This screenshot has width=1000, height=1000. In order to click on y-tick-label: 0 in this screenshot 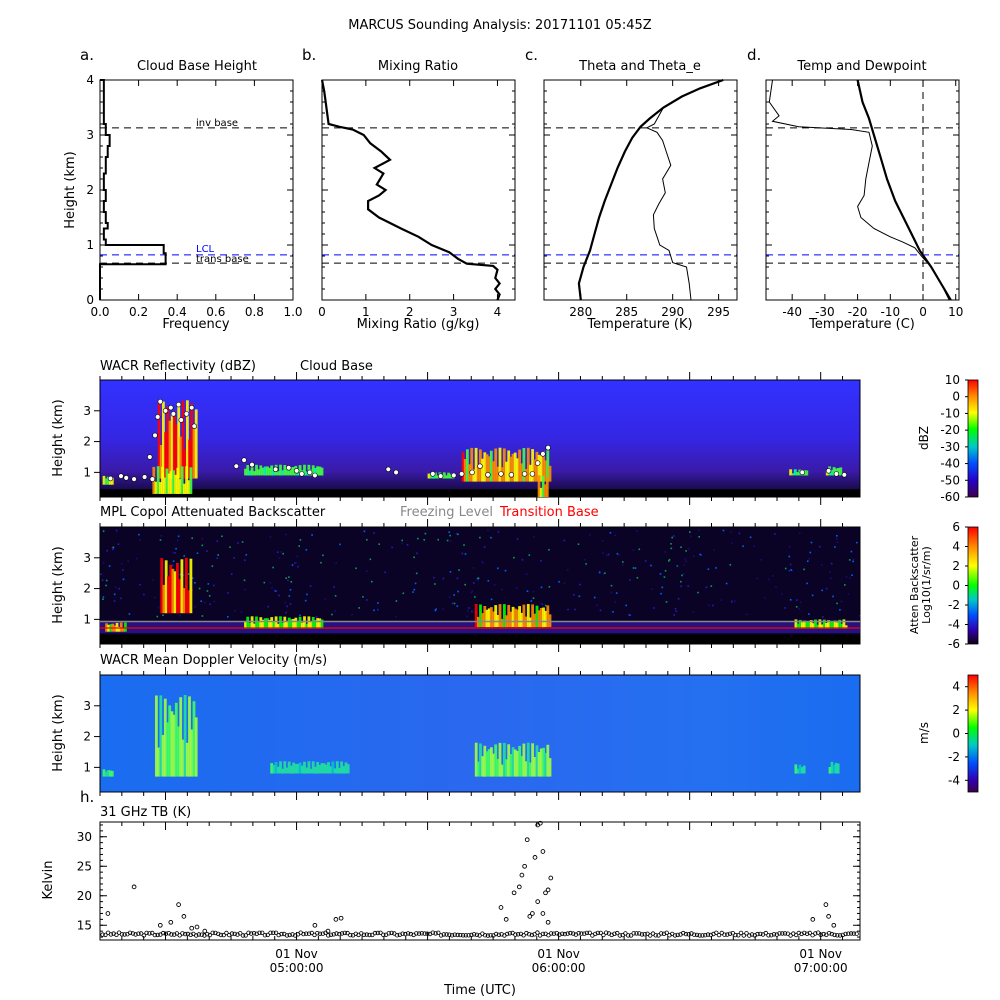, I will do `click(90, 300)`.